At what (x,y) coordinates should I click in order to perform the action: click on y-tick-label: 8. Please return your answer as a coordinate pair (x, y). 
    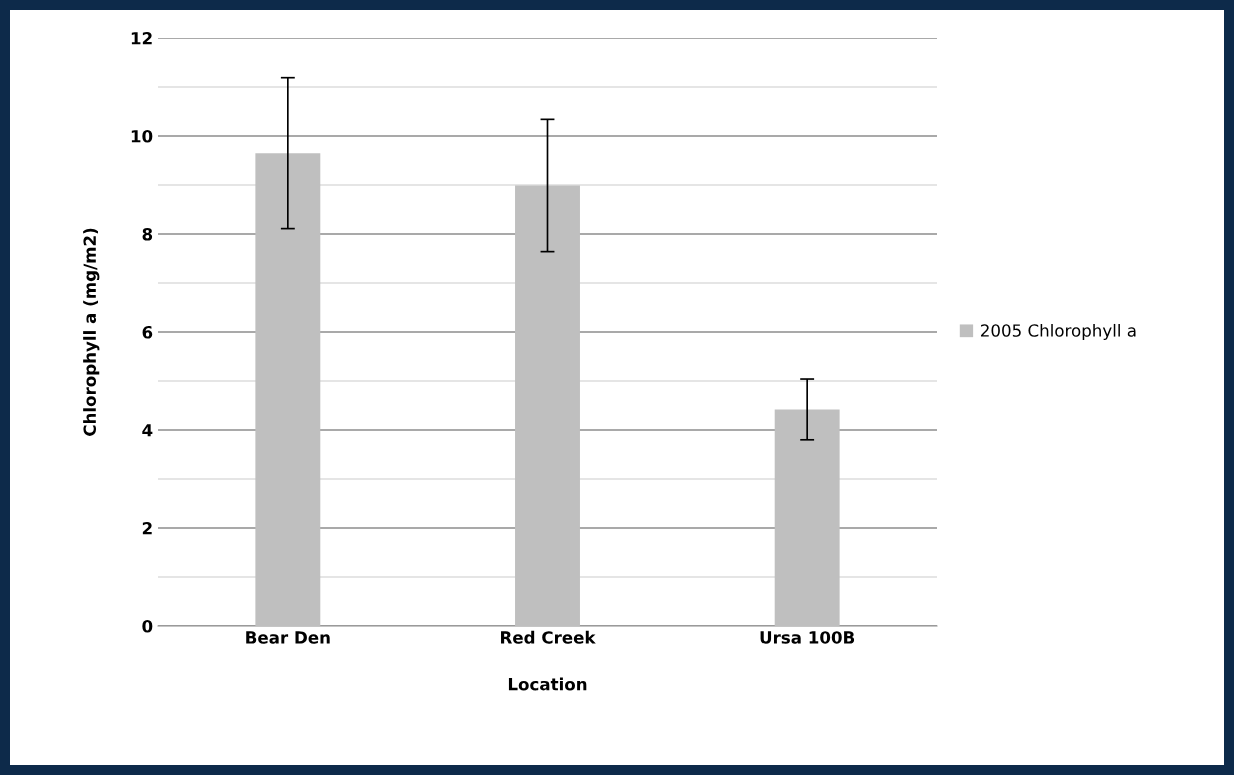
    Looking at the image, I should click on (147, 234).